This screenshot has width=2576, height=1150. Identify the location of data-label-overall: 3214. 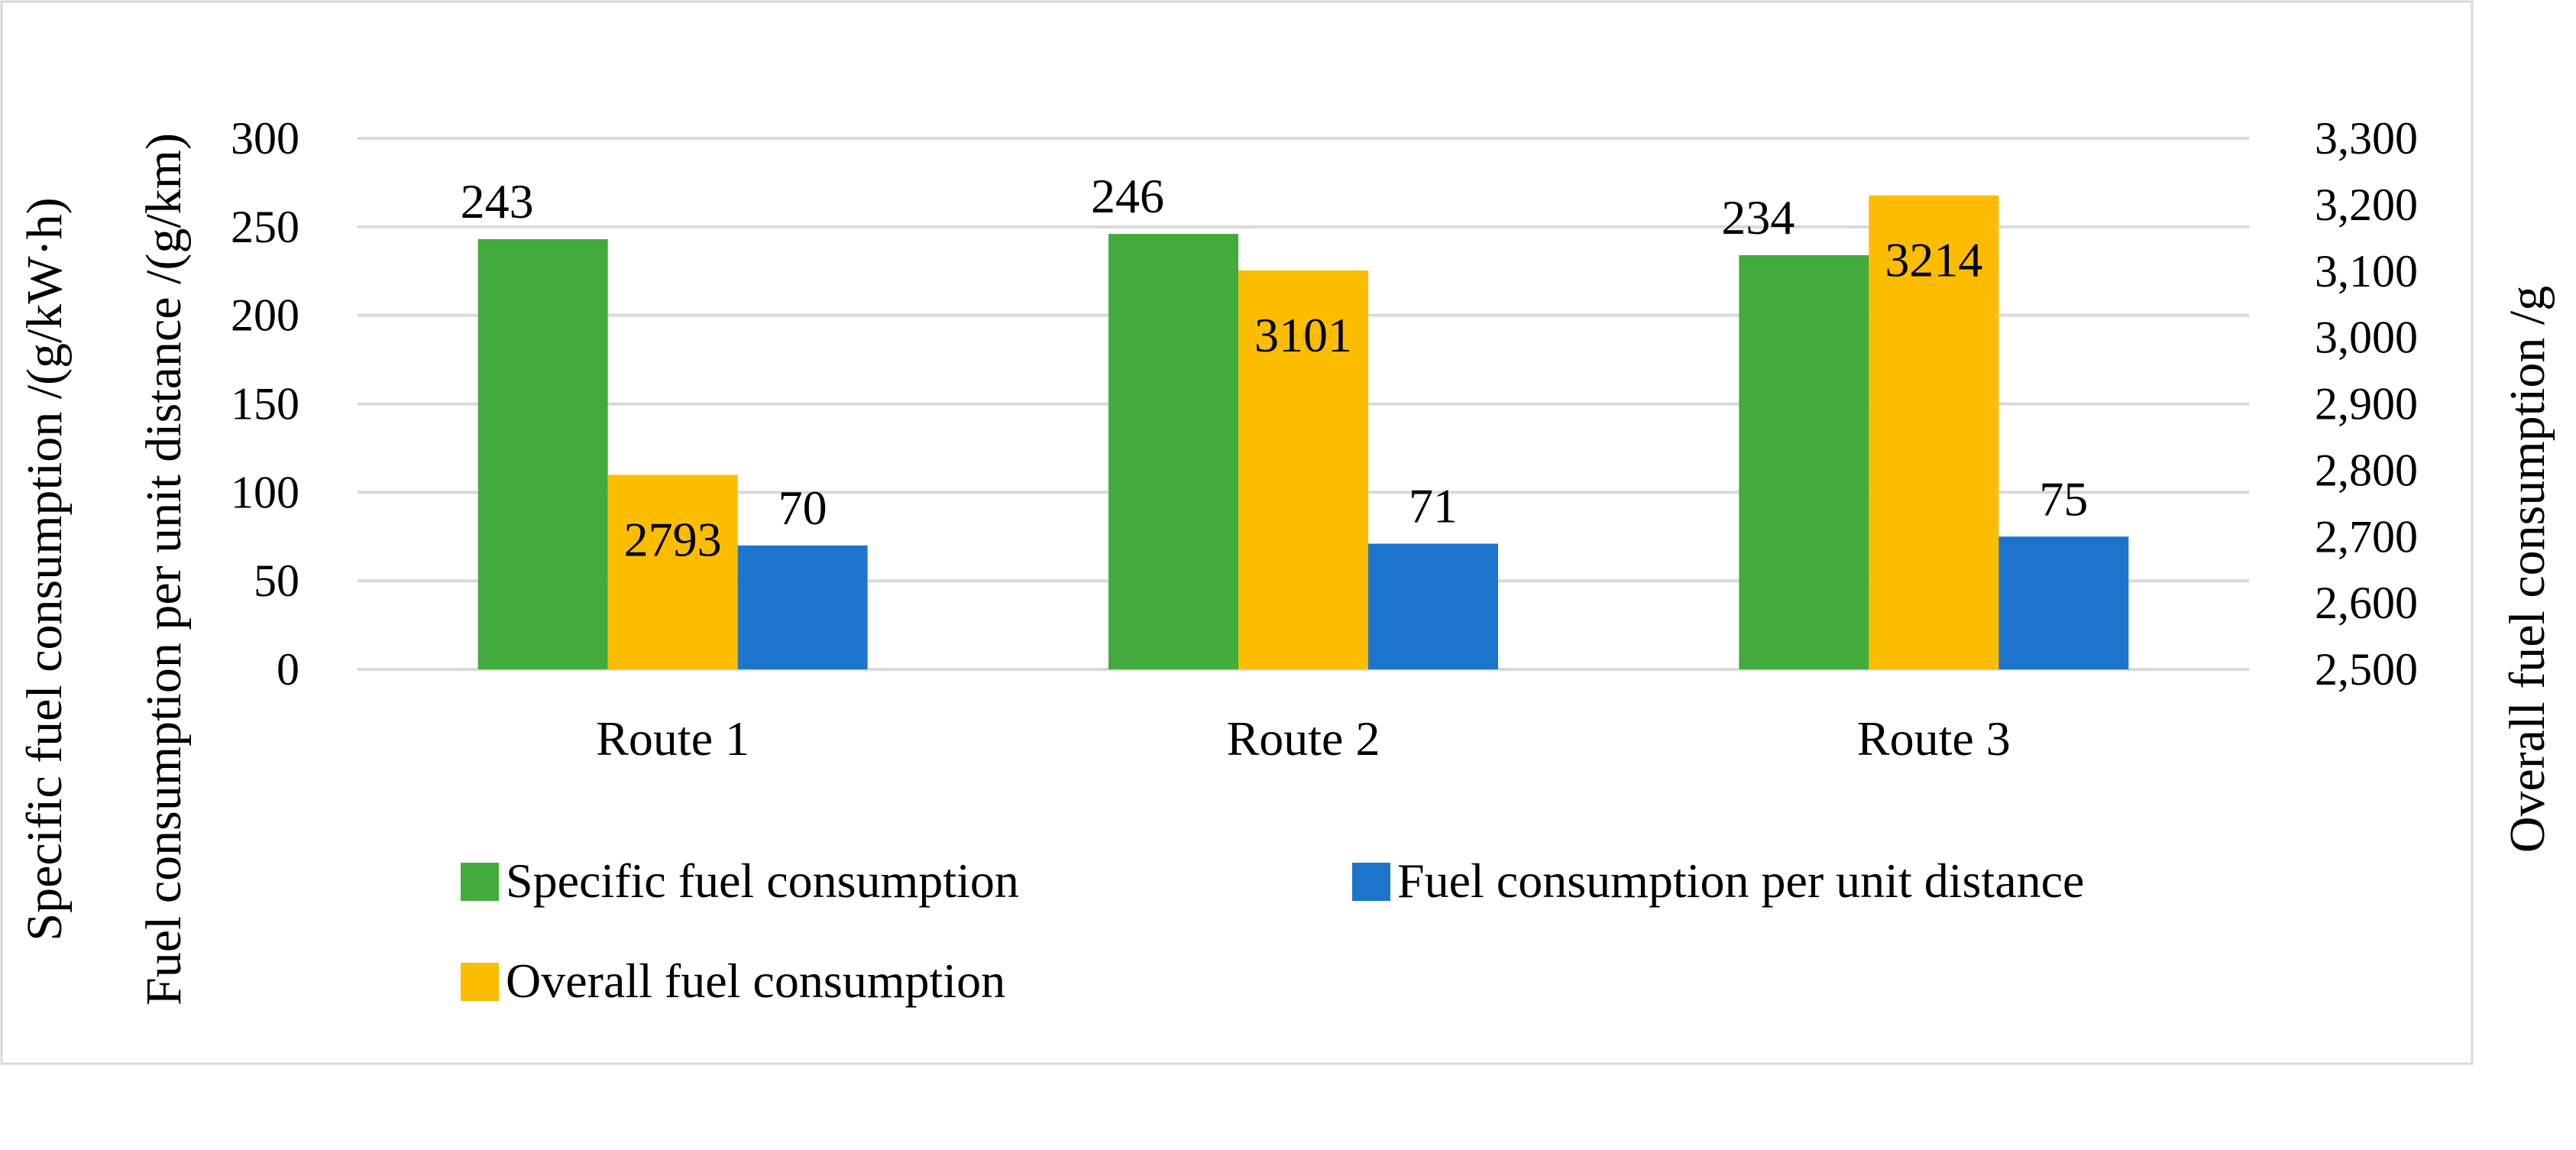
(1933, 260).